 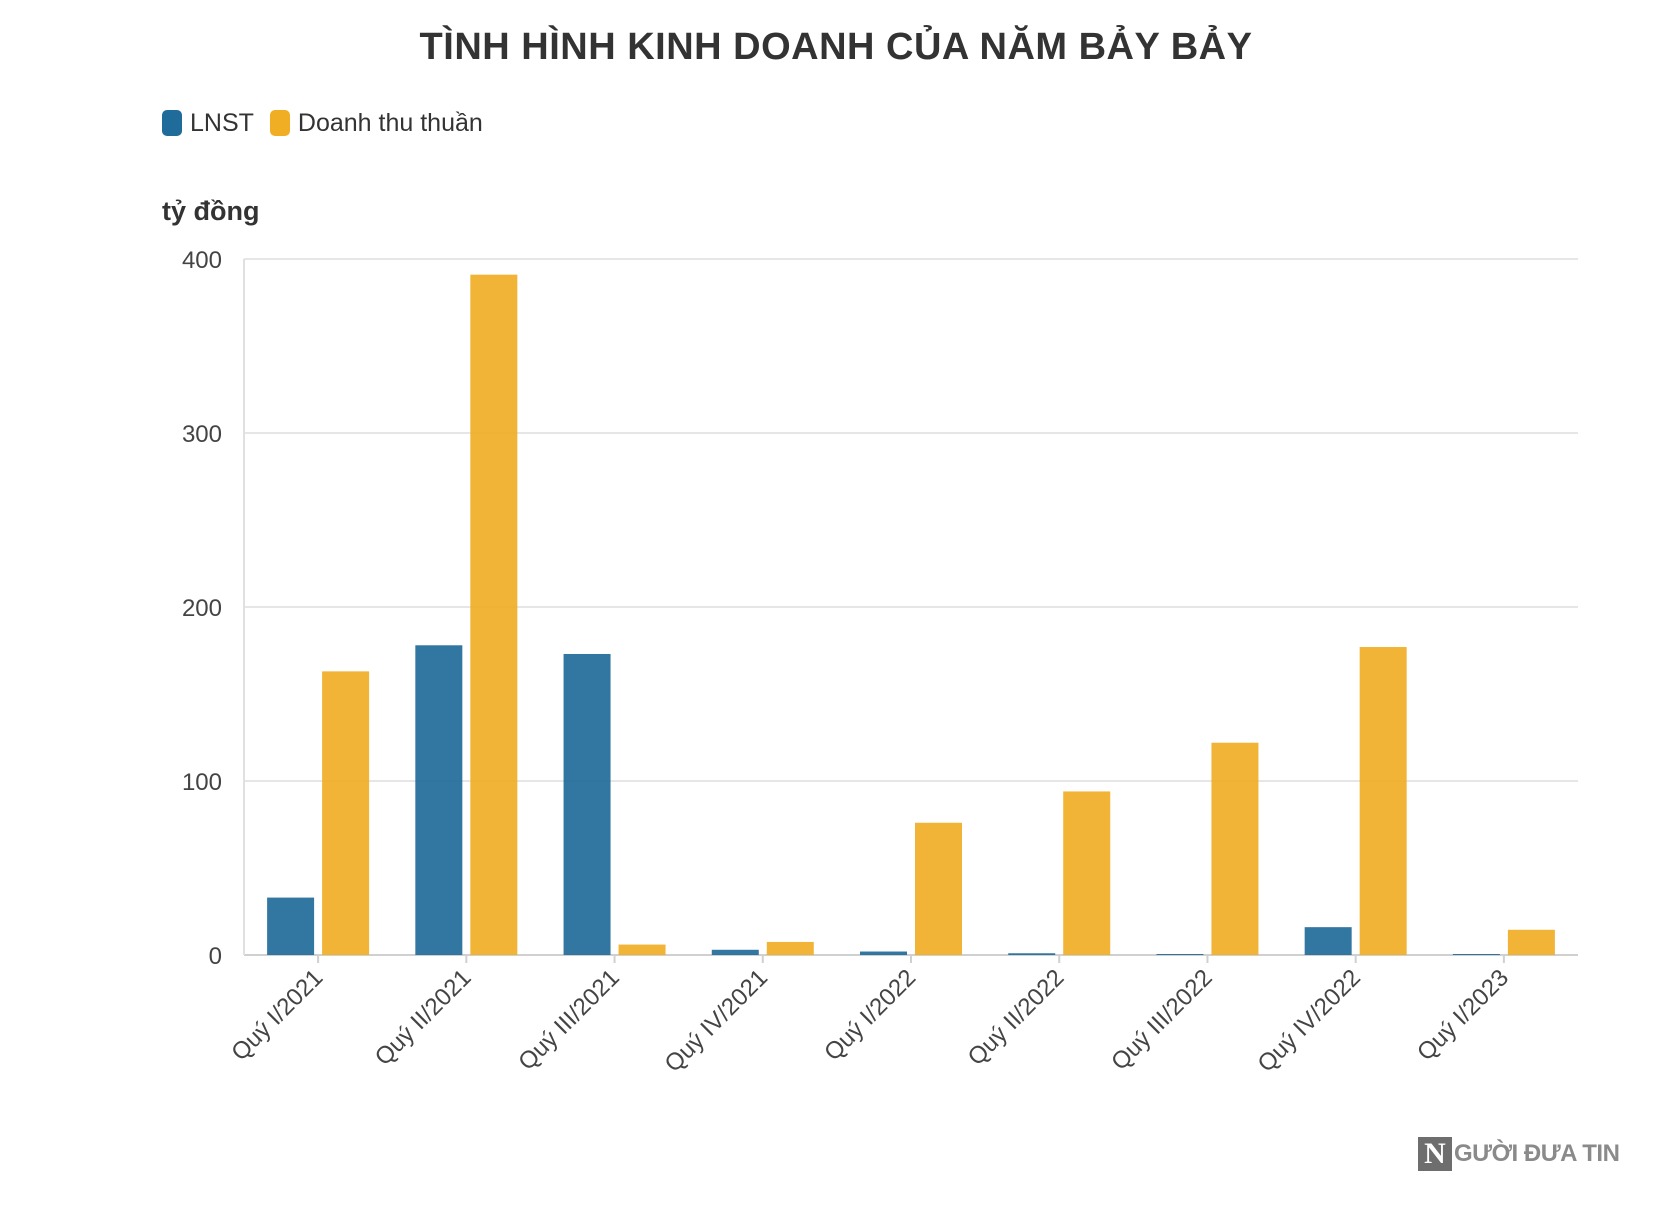 I want to click on x-tick-label-2: Quý III/2021, so click(x=569, y=1020).